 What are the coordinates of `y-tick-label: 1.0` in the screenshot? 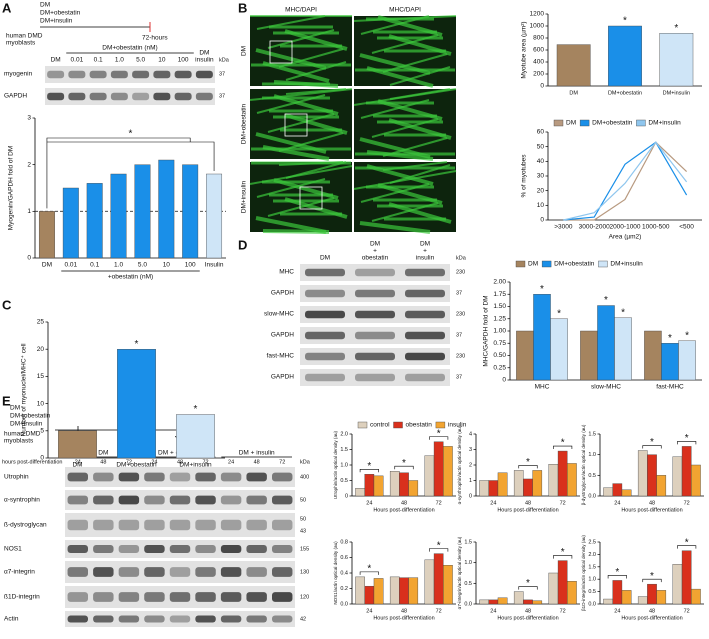 It's located at (592, 455).